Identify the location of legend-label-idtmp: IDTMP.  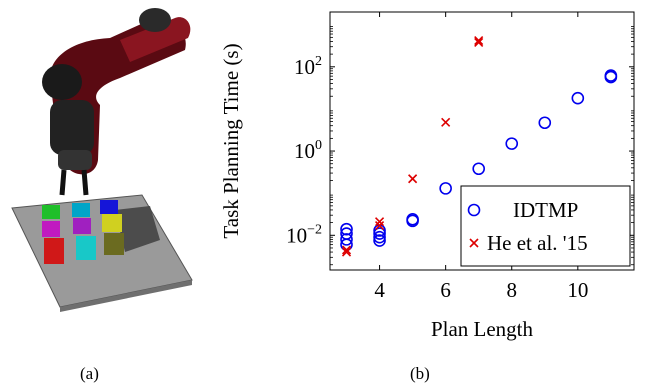
(545, 210).